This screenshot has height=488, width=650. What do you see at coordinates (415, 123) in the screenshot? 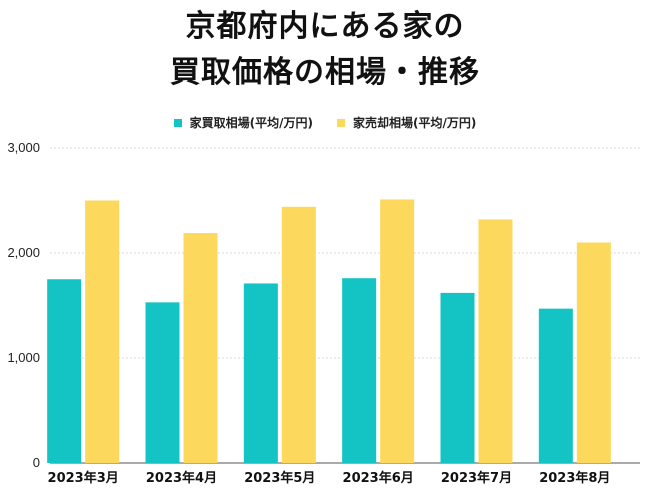
I see `legend-label-sale: 家売却相場(平均/万円)` at bounding box center [415, 123].